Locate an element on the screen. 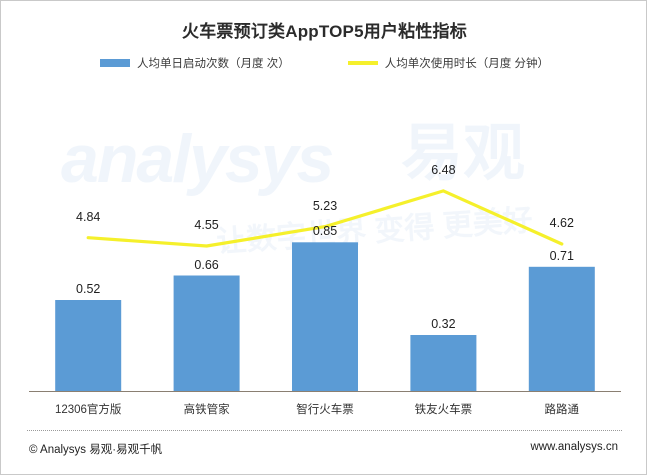 The height and width of the screenshot is (475, 647). bar-value-label: 0.66 is located at coordinates (206, 264).